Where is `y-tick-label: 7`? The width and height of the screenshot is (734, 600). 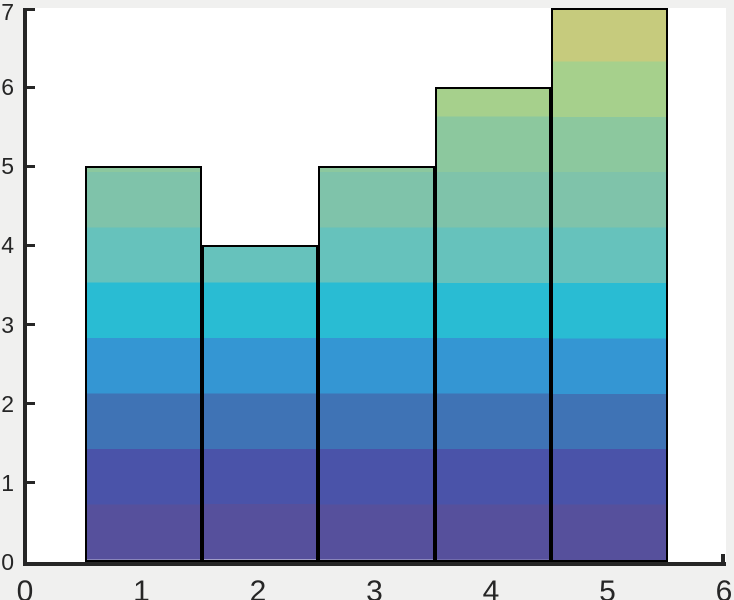
y-tick-label: 7 is located at coordinates (7, 12).